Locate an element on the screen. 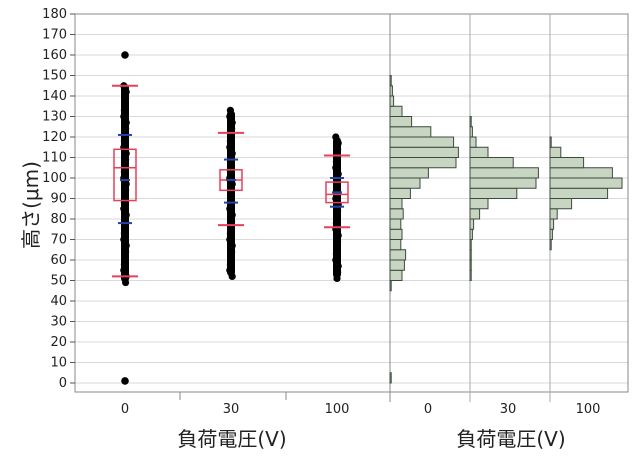 The height and width of the screenshot is (458, 634). y-tick-label: 140 is located at coordinates (54, 96).